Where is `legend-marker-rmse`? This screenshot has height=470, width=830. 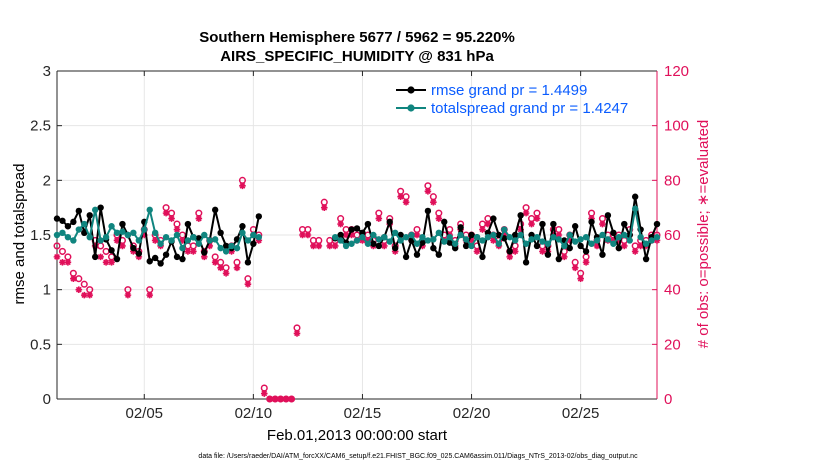 legend-marker-rmse is located at coordinates (411, 90).